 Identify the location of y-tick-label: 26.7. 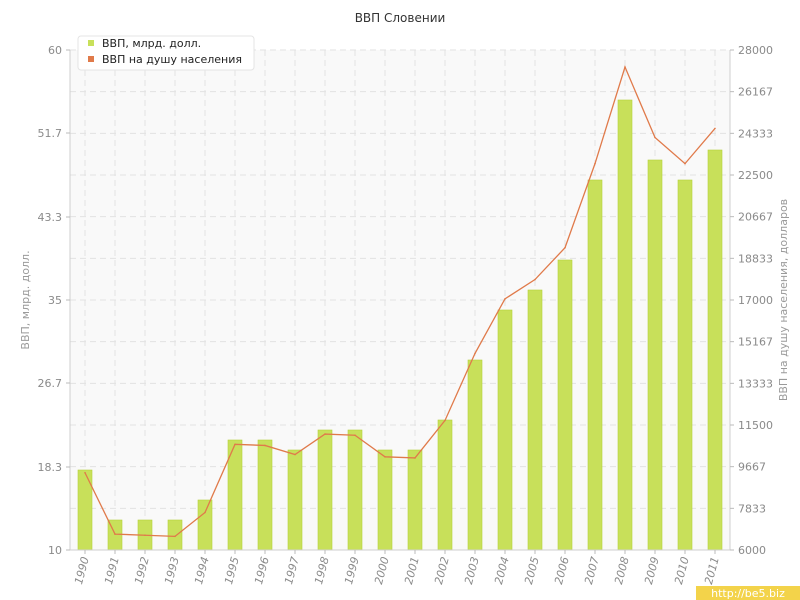
(50, 383).